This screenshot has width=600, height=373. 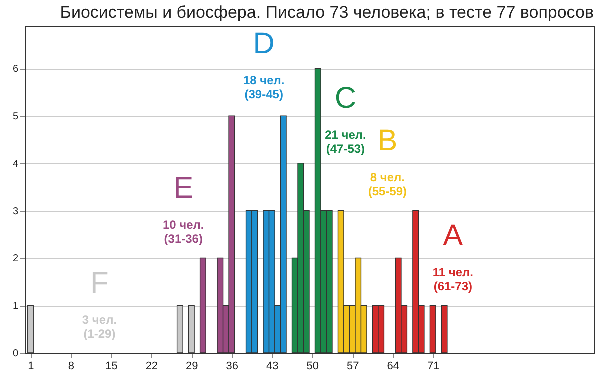 I want to click on text: B, so click(x=388, y=141).